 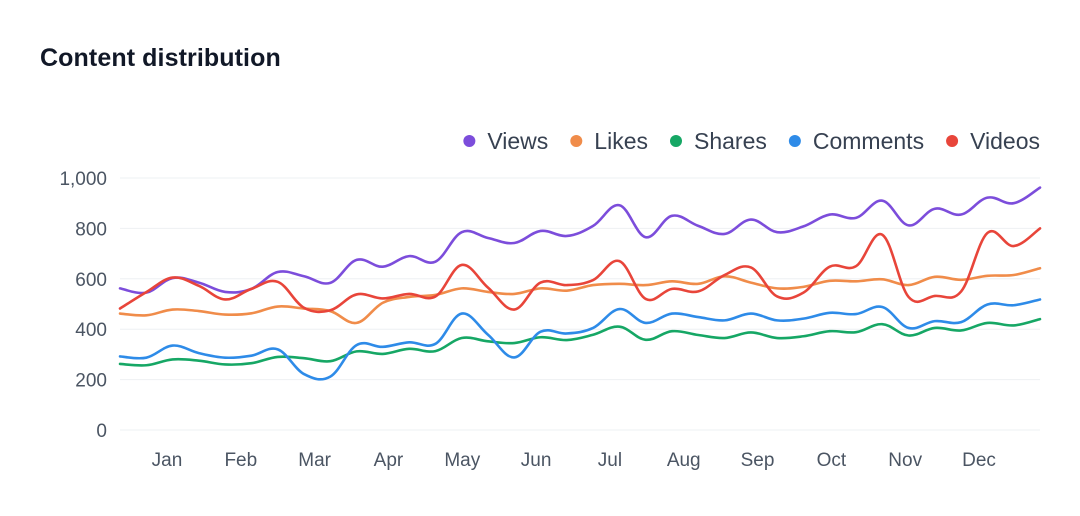 What do you see at coordinates (91, 381) in the screenshot?
I see `y-tick-label: 200` at bounding box center [91, 381].